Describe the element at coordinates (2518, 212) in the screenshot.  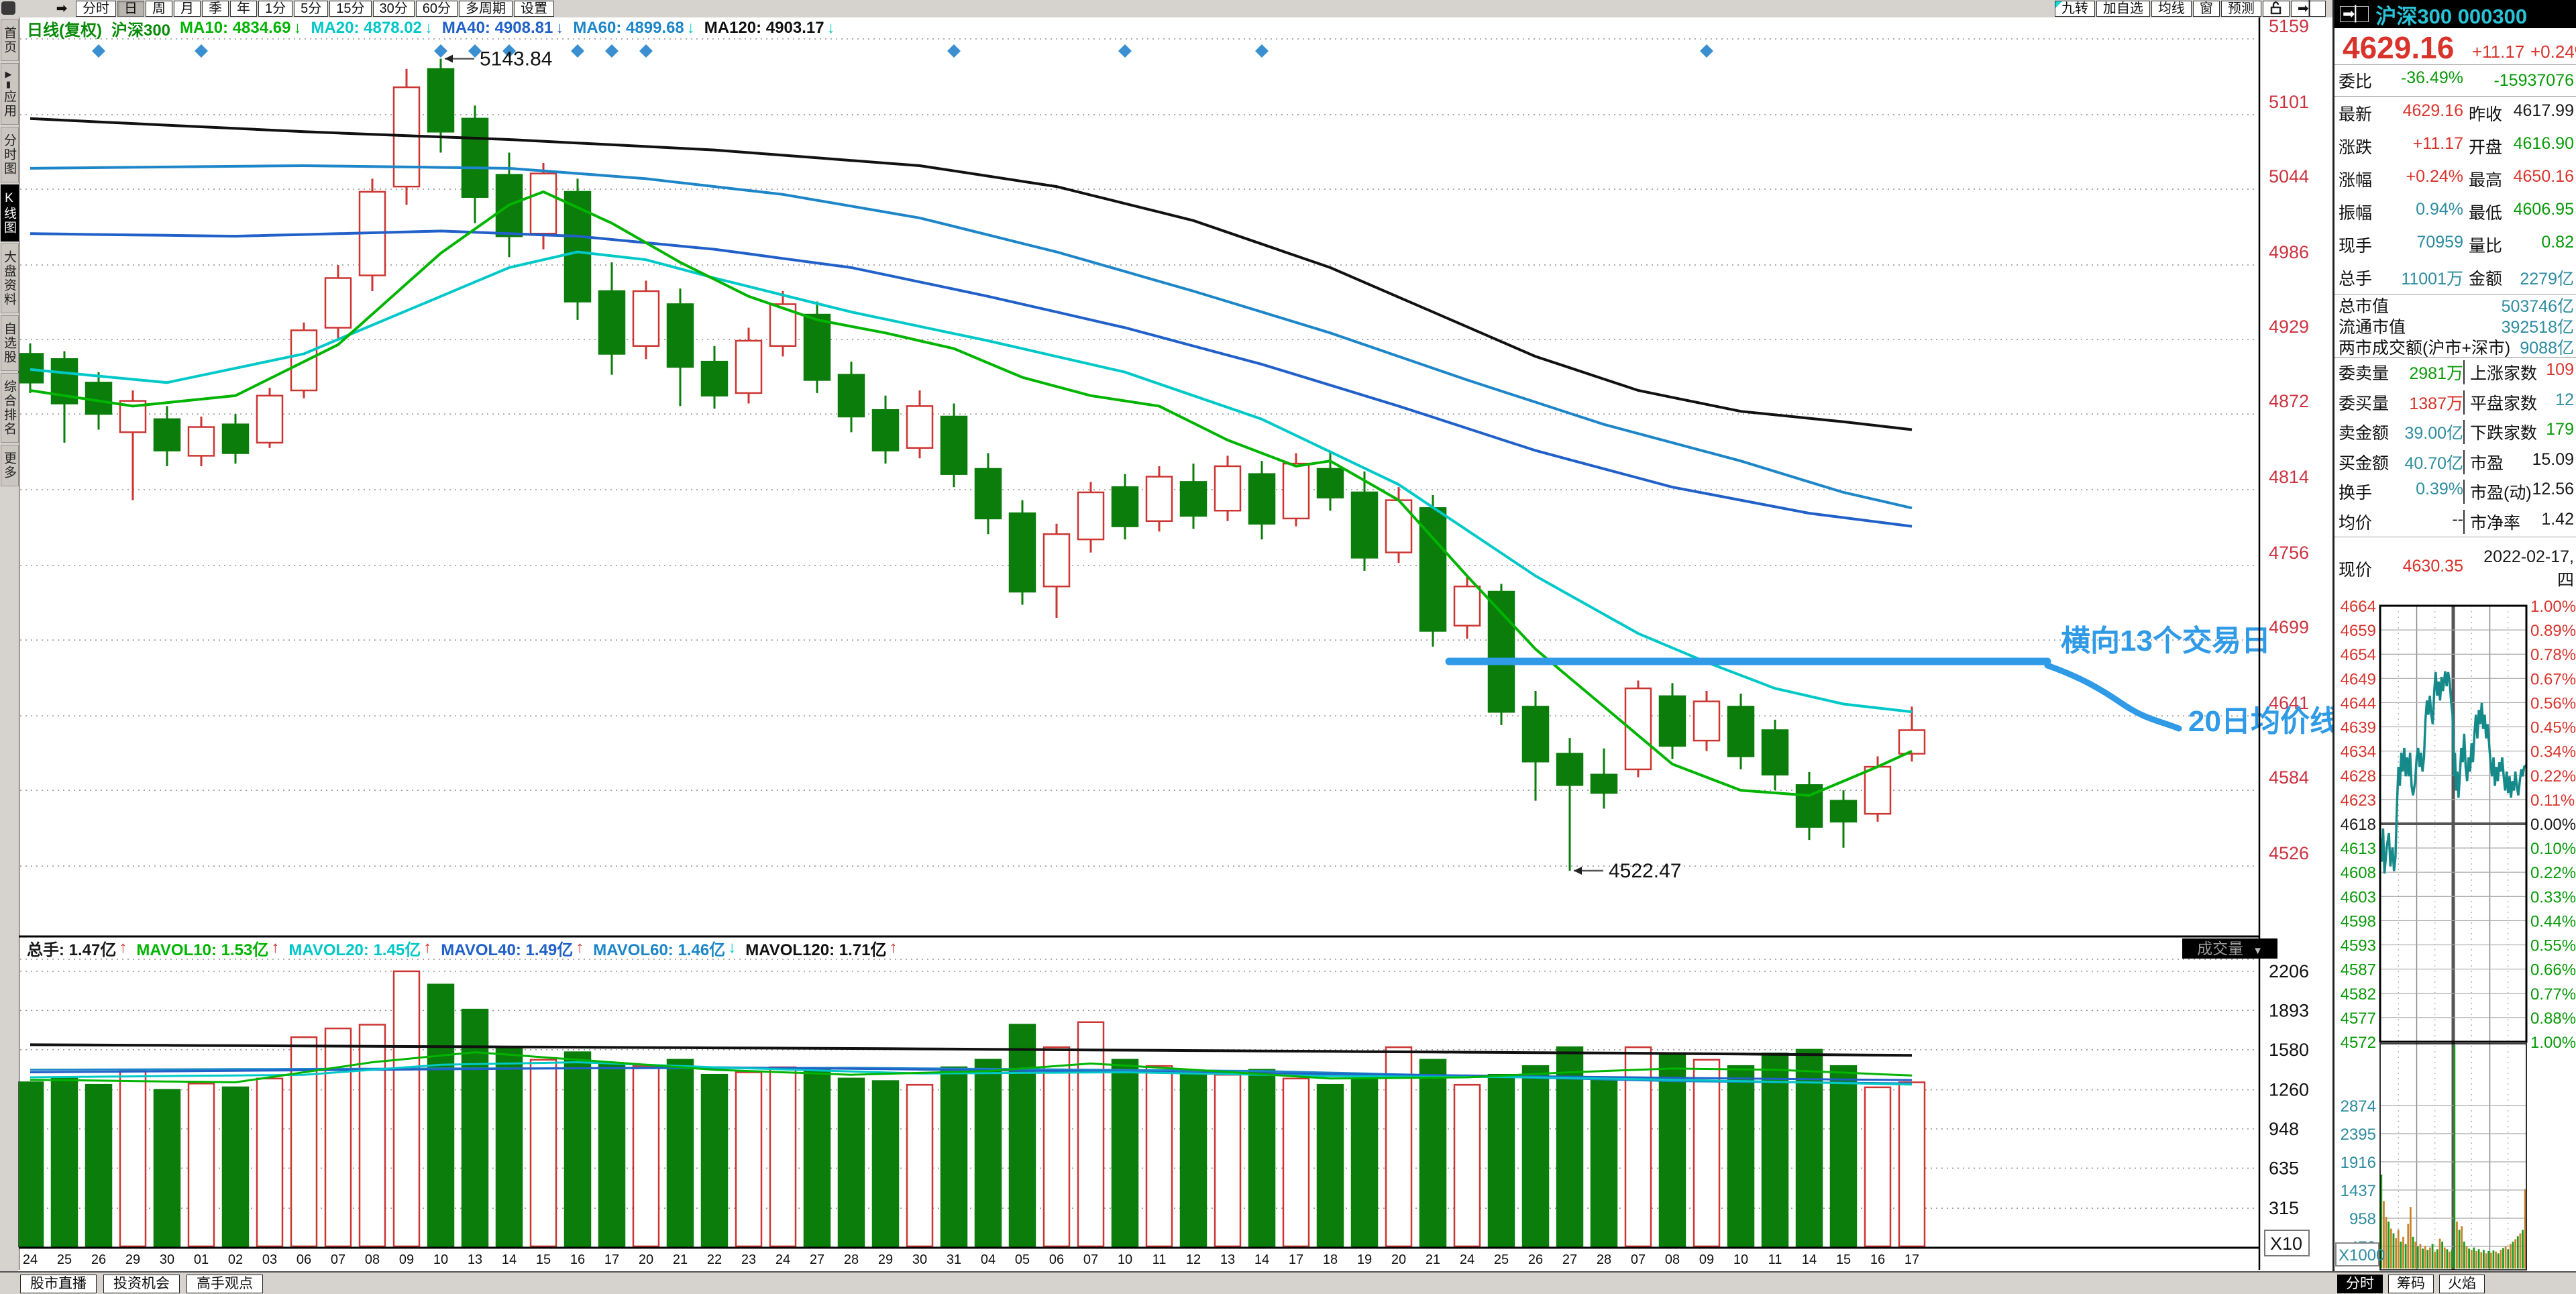
I see `quote-col2: 最低 4606.95` at that location.